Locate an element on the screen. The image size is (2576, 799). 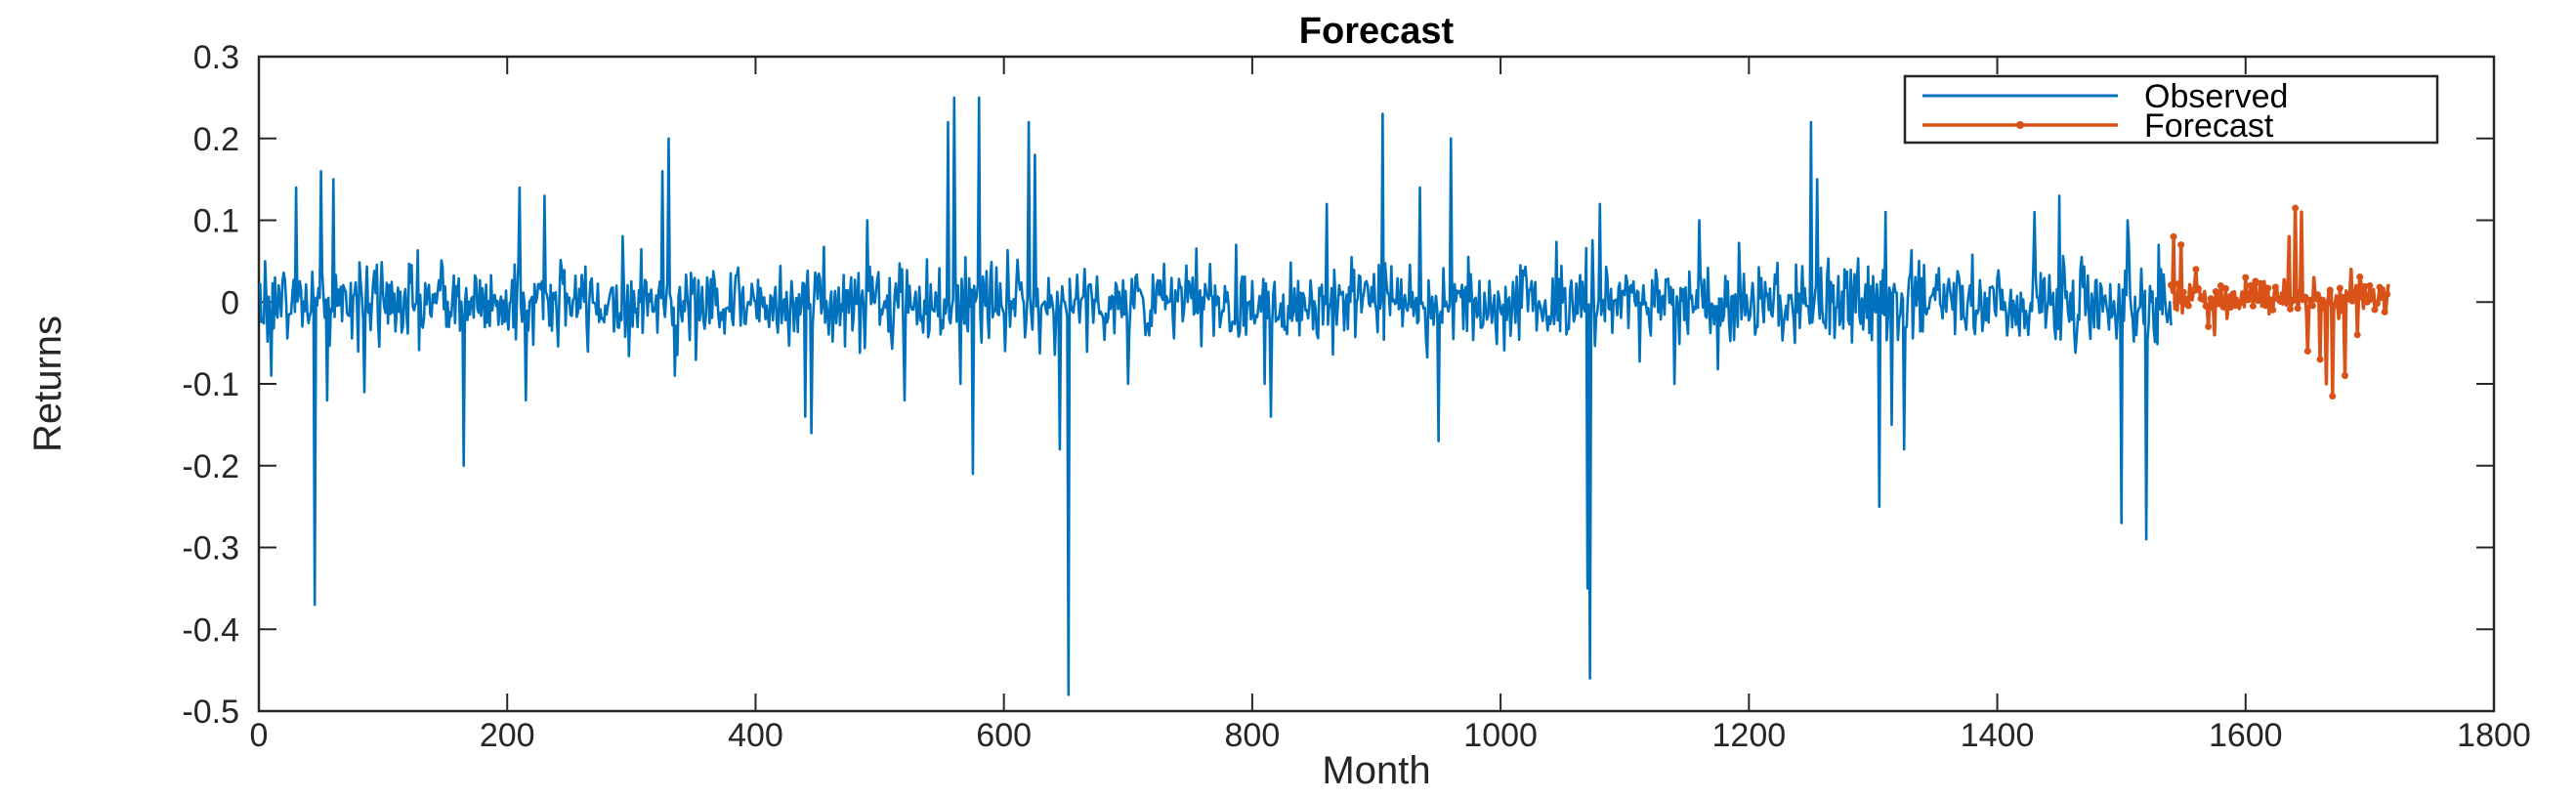
y-tick-label: -0.2 is located at coordinates (210, 466).